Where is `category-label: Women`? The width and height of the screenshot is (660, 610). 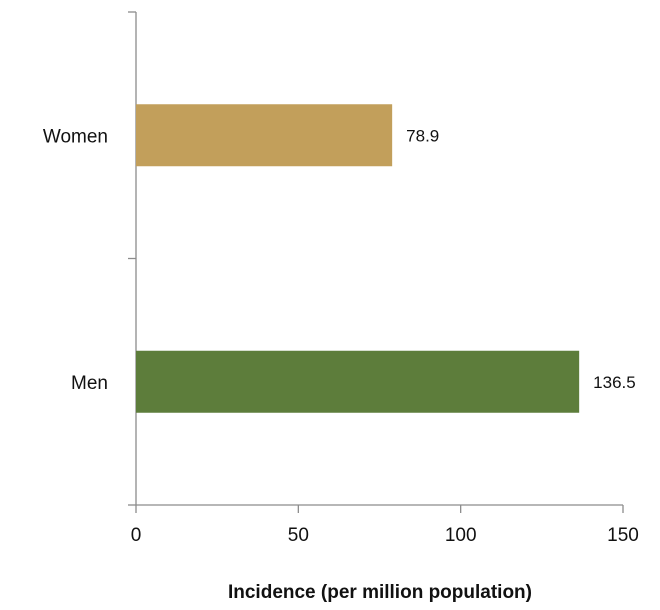
category-label: Women is located at coordinates (75, 136).